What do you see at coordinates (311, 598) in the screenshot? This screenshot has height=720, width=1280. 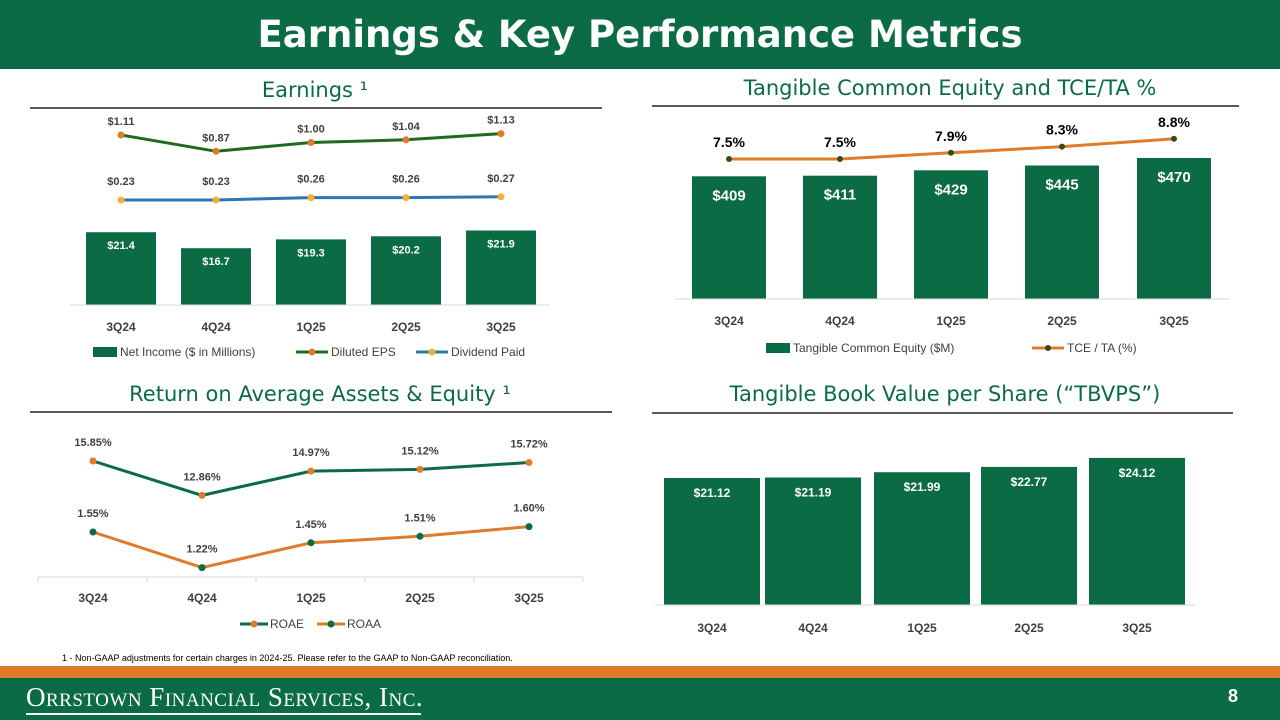 I see `returns-x-tick-2: 1Q25` at bounding box center [311, 598].